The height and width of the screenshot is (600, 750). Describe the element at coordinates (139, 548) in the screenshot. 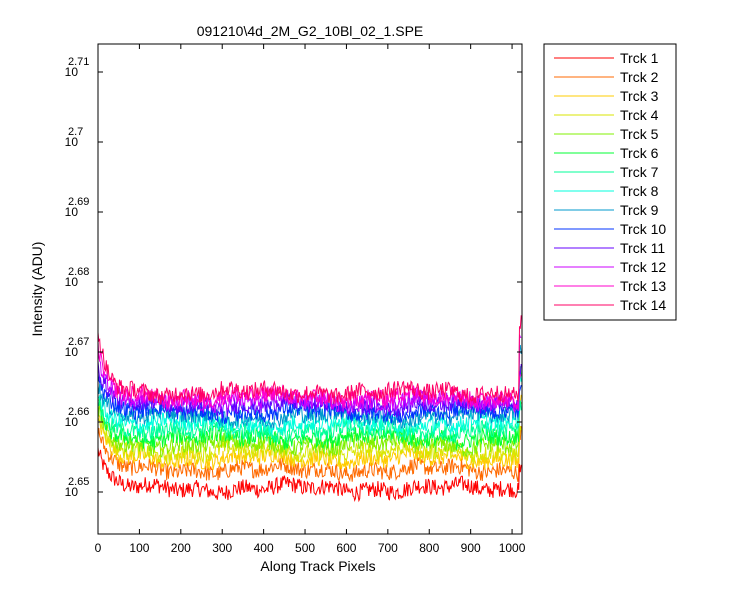

I see `x-tick-label: 100` at that location.